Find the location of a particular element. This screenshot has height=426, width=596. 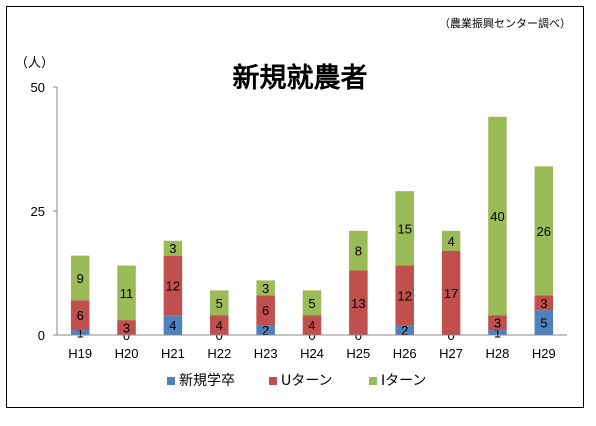

data-label: 13 is located at coordinates (358, 303).